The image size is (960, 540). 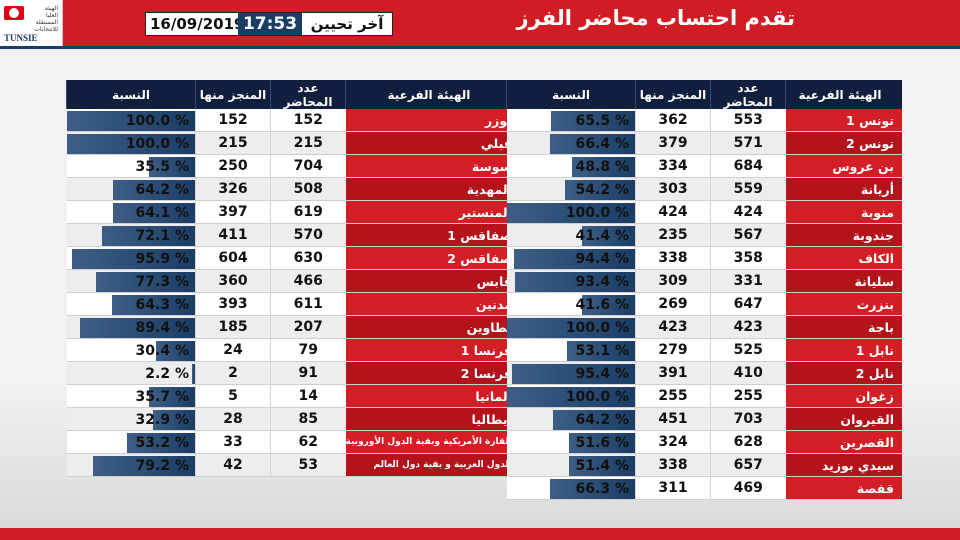 I want to click on total-cell: 469, so click(x=748, y=488).